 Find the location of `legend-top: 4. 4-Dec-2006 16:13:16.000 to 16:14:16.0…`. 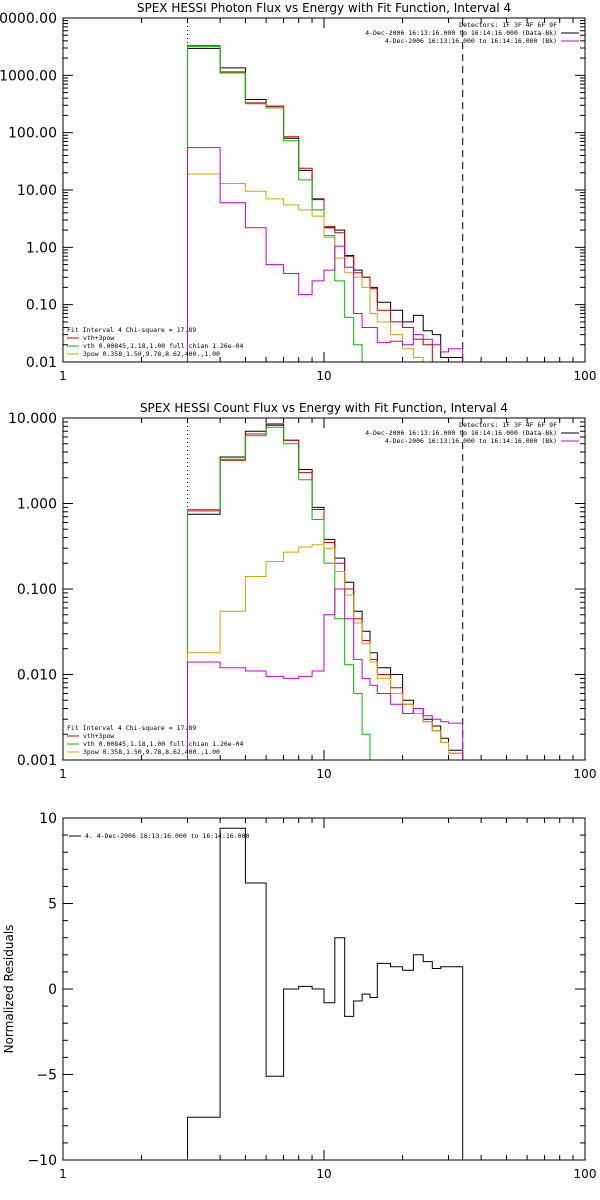

legend-top: 4. 4-Dec-2006 16:13:16.000 to 16:14:16.0… is located at coordinates (159, 836).